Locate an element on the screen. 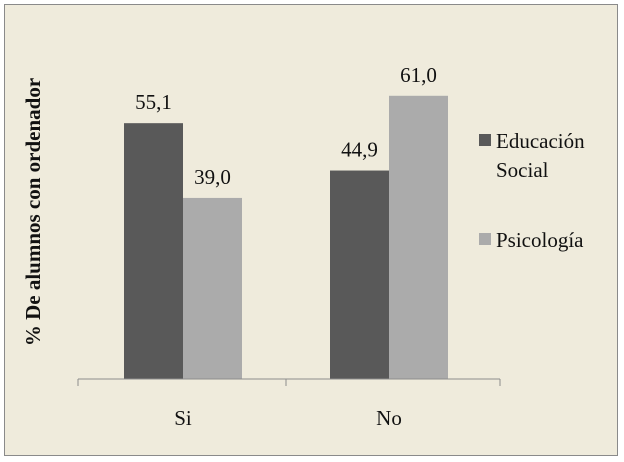 The width and height of the screenshot is (624, 462). data-label: 55,1 is located at coordinates (153, 102).